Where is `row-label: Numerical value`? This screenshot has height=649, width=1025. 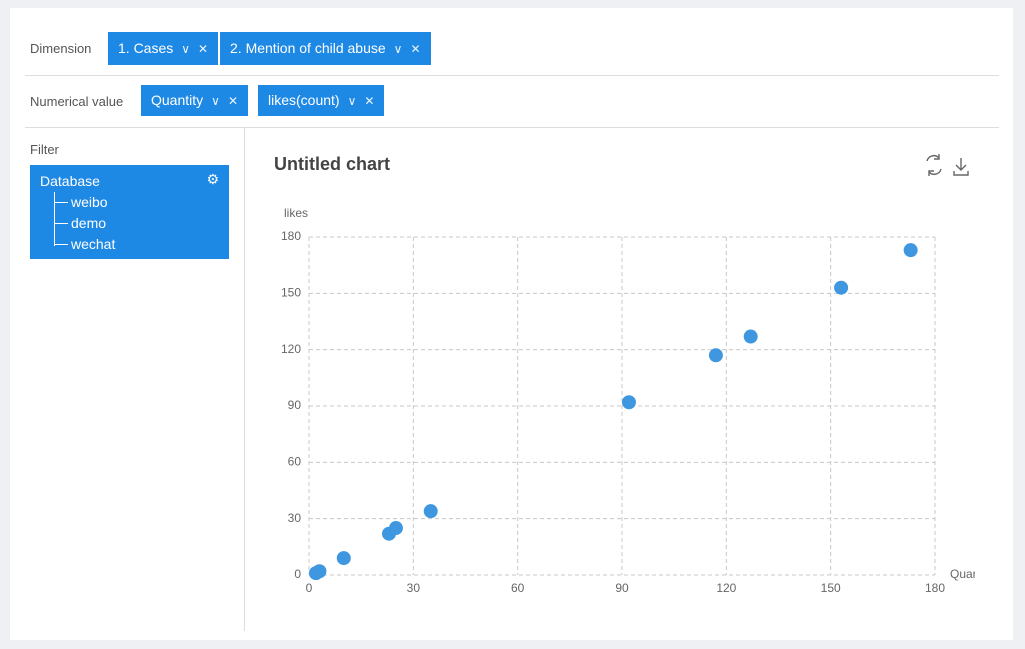
row-label: Numerical value is located at coordinates (77, 101).